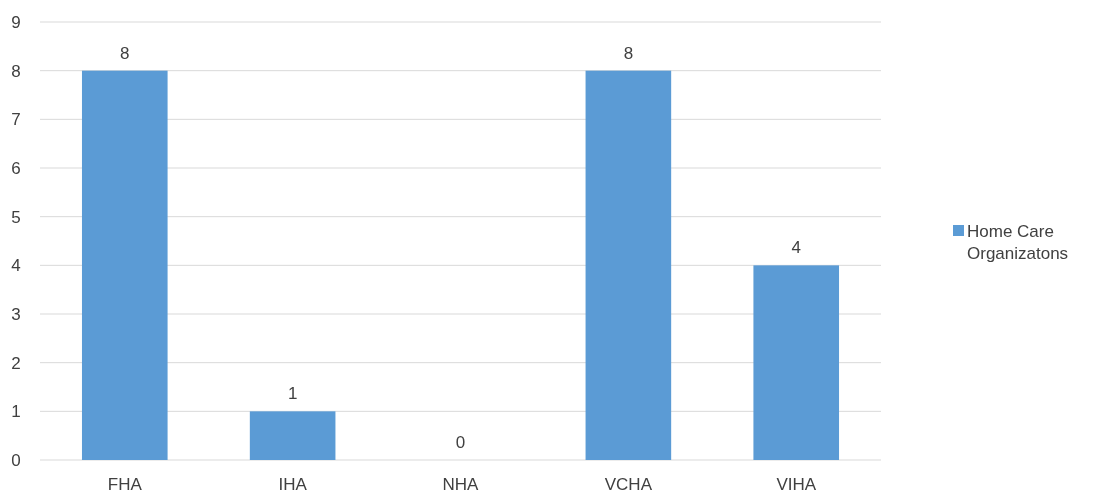  Describe the element at coordinates (16, 120) in the screenshot. I see `y-tick-label: 7` at that location.